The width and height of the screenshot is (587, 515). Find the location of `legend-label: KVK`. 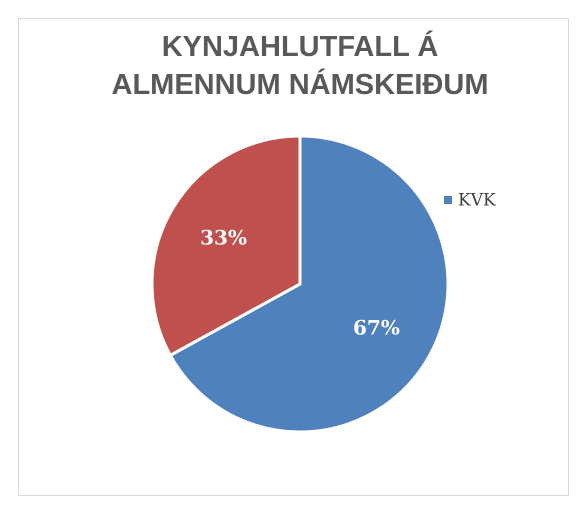

legend-label: KVK is located at coordinates (477, 201).